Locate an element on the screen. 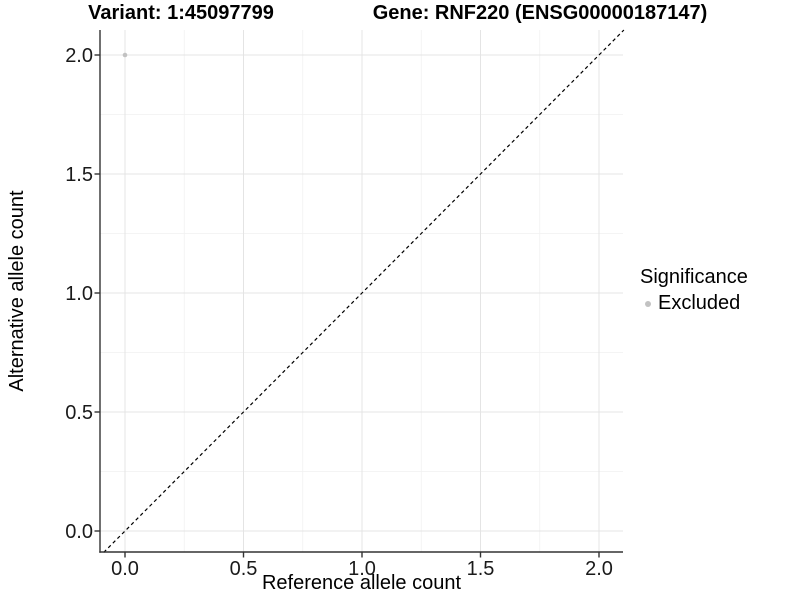 This screenshot has width=800, height=600. data-point-excluded is located at coordinates (125, 55).